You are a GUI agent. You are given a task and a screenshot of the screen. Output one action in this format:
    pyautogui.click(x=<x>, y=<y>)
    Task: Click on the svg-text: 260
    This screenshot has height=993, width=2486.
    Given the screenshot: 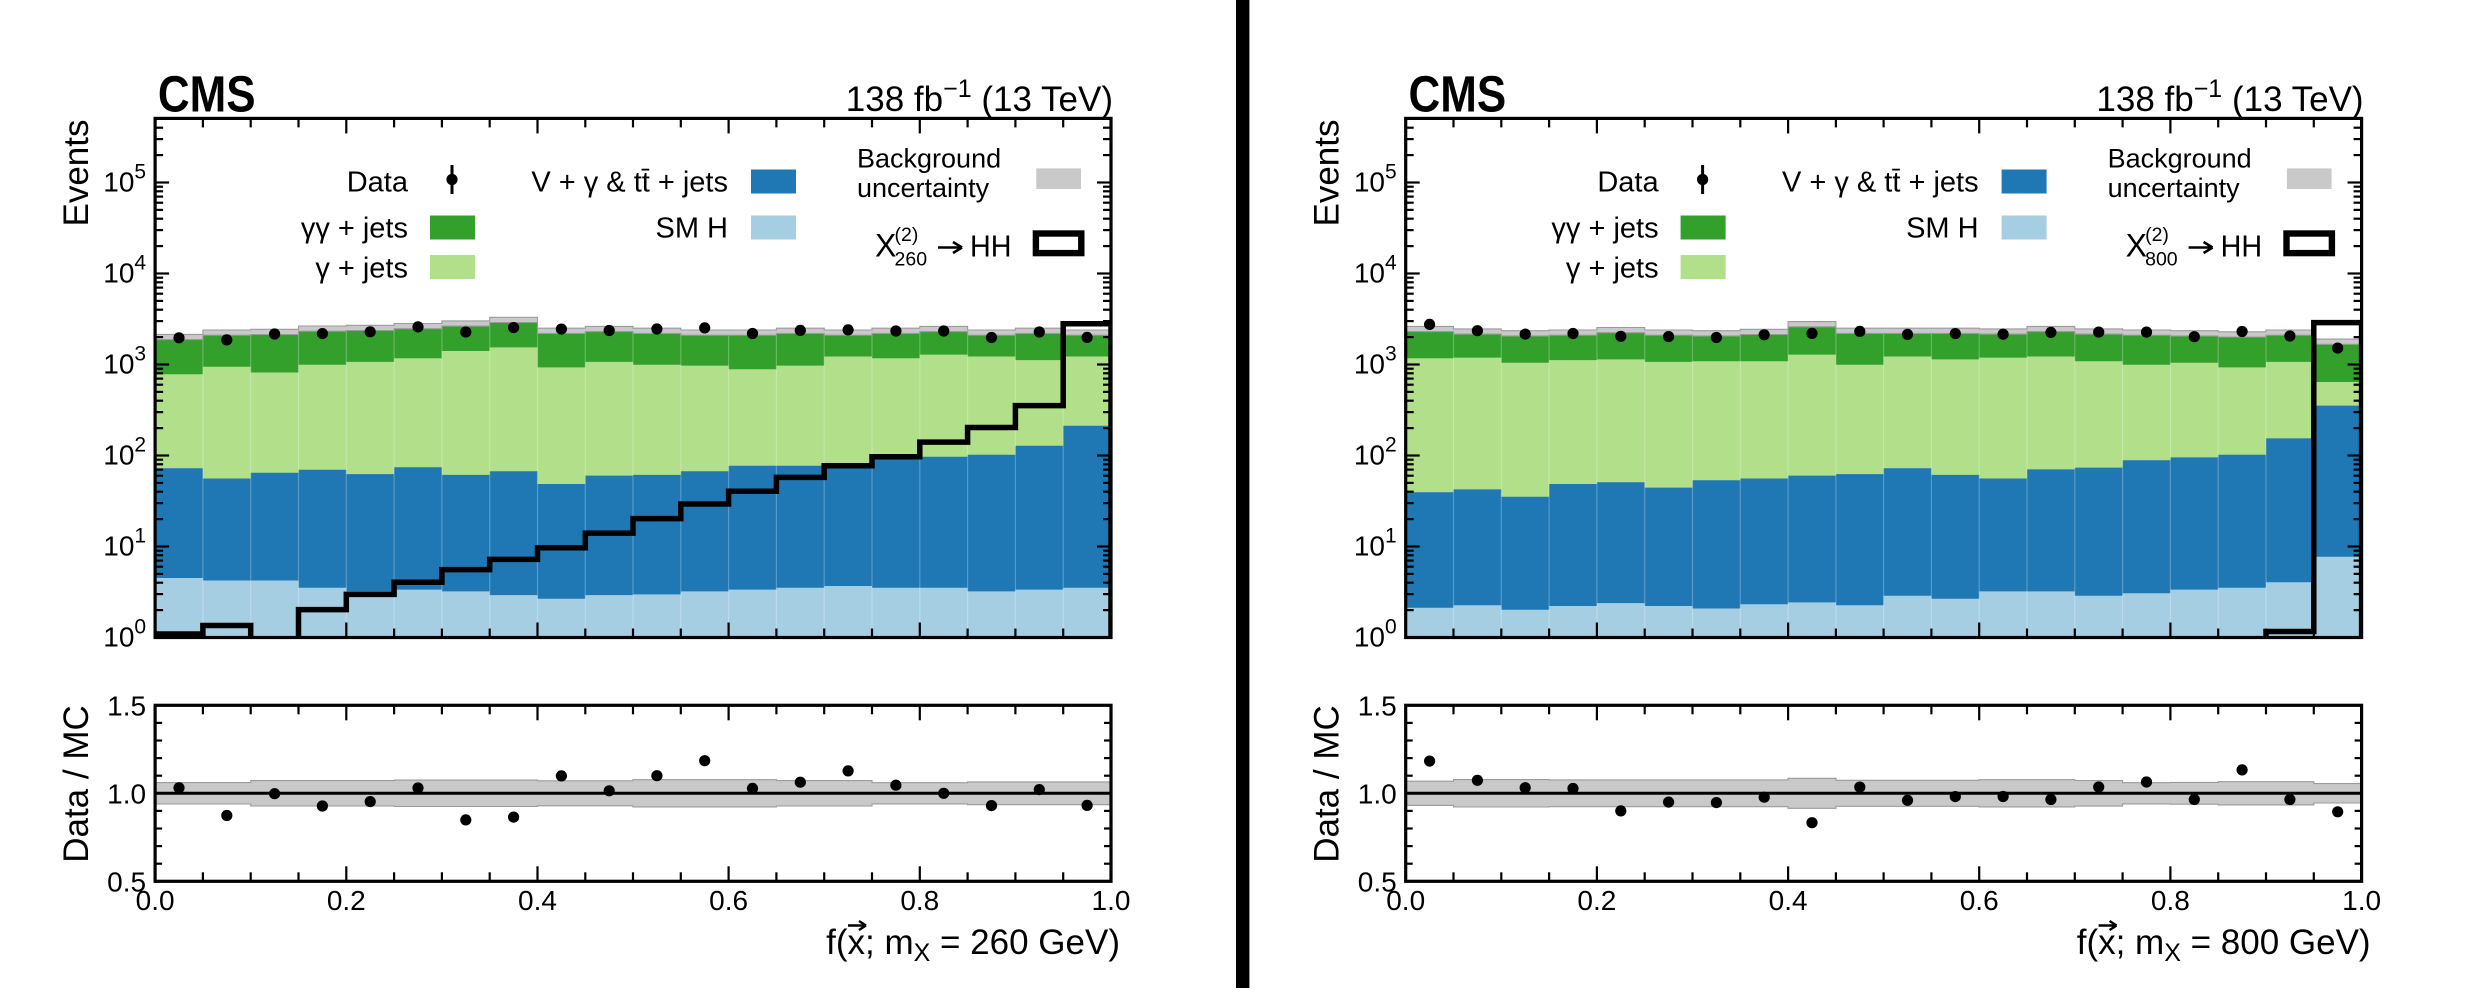 What is the action you would take?
    pyautogui.click(x=911, y=260)
    